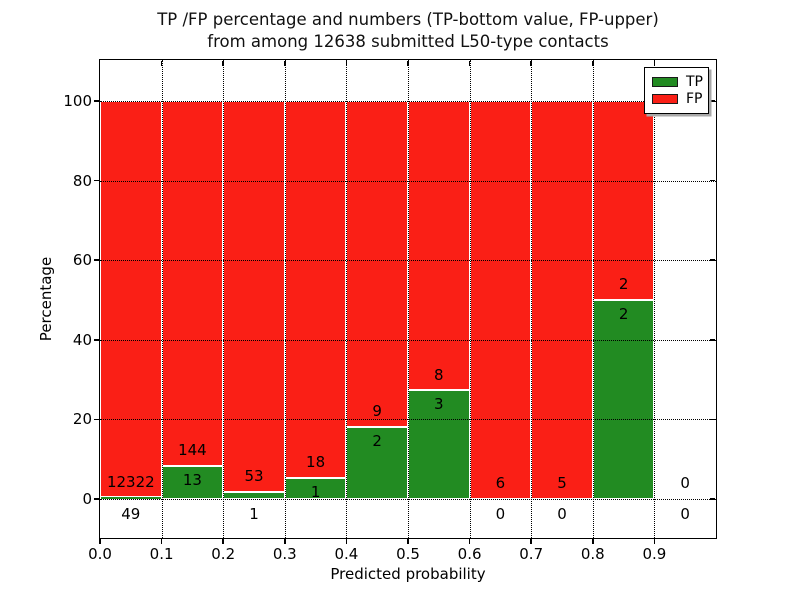 The width and height of the screenshot is (800, 600). What do you see at coordinates (439, 374) in the screenshot?
I see `bar-label-fp-0.5-0.6: 8` at bounding box center [439, 374].